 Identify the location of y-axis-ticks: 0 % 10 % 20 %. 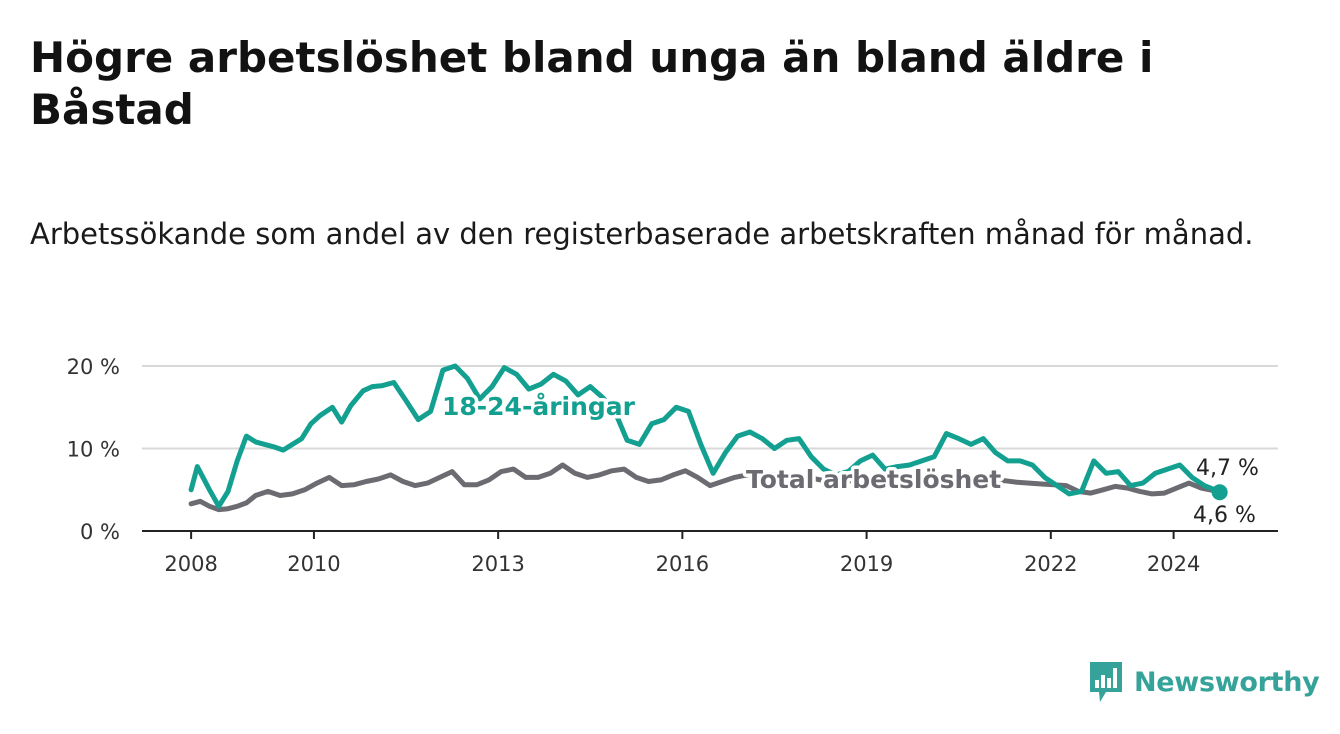
(93, 449).